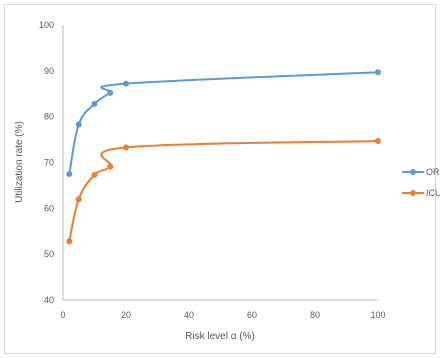 This screenshot has height=358, width=440. I want to click on x-tick-labels: 0 20 40 60 80 100, so click(222, 315).